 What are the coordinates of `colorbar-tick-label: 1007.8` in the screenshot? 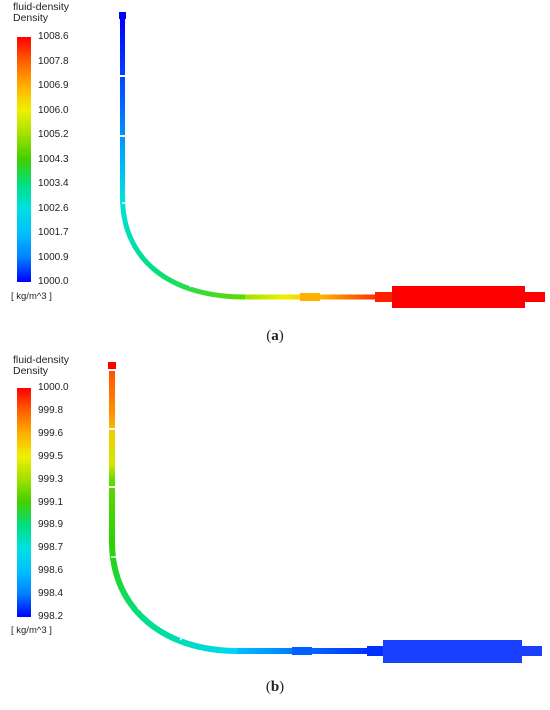 It's located at (53, 61).